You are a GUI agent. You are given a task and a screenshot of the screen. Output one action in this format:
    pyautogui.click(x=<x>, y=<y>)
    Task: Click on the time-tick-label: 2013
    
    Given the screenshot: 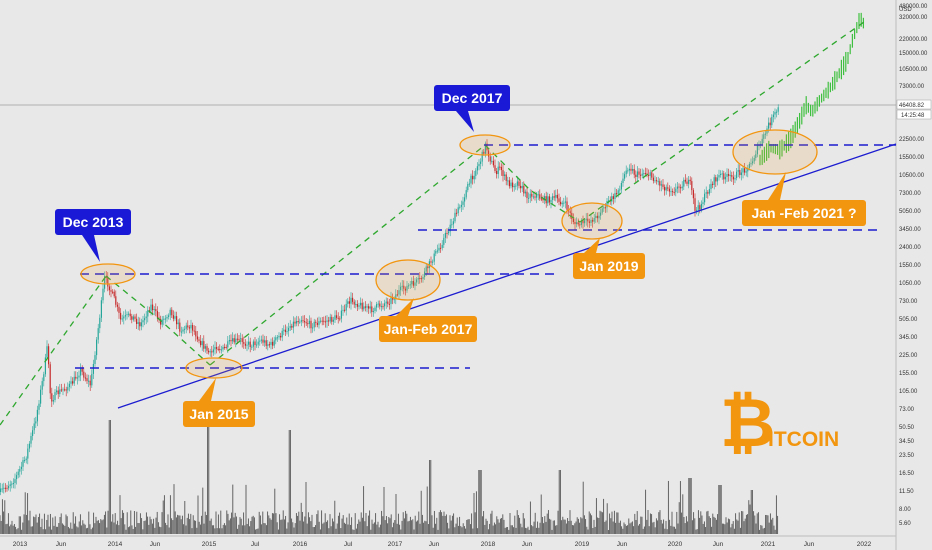 What is the action you would take?
    pyautogui.click(x=20, y=544)
    